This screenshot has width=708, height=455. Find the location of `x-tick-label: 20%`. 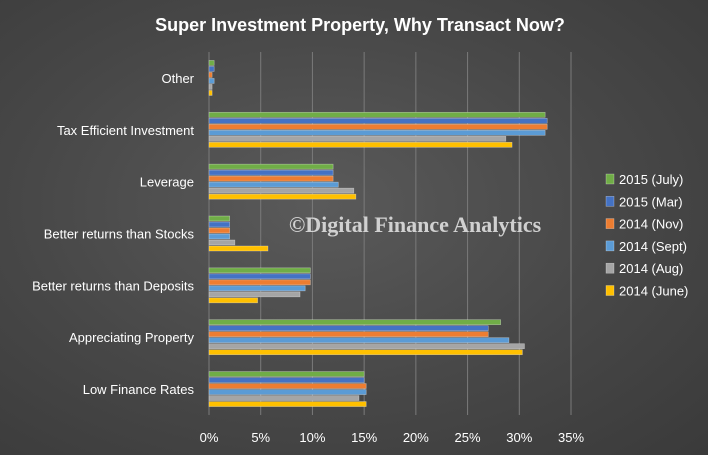

x-tick-label: 20% is located at coordinates (416, 437).